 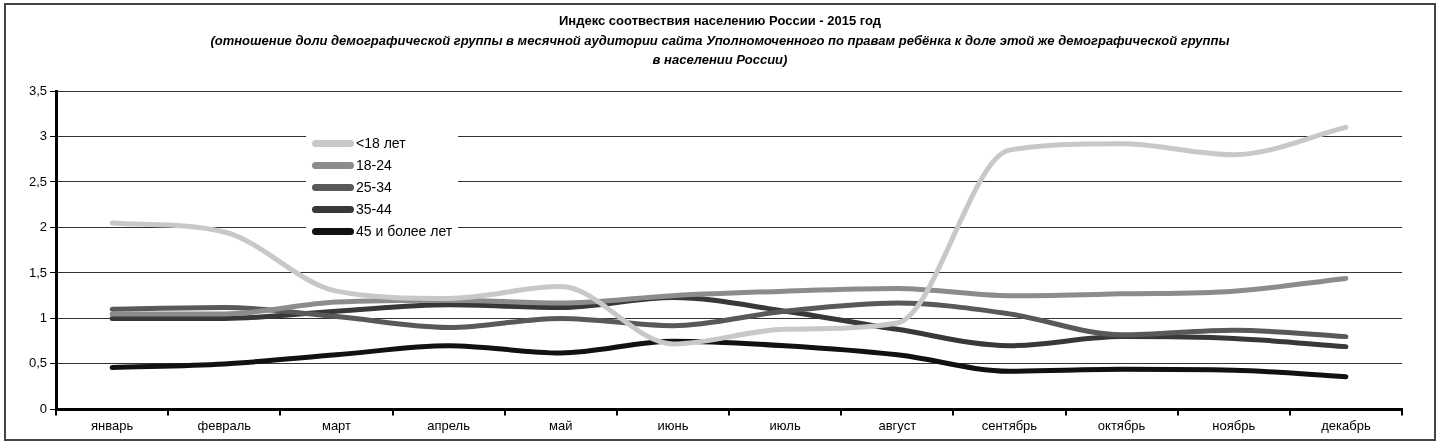 What do you see at coordinates (43, 318) in the screenshot?
I see `y-tick-label: 1` at bounding box center [43, 318].